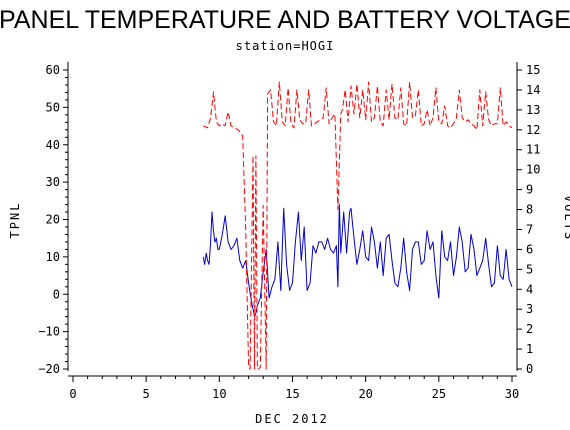 The width and height of the screenshot is (570, 430). I want to click on right-tick-label: 13, so click(533, 110).